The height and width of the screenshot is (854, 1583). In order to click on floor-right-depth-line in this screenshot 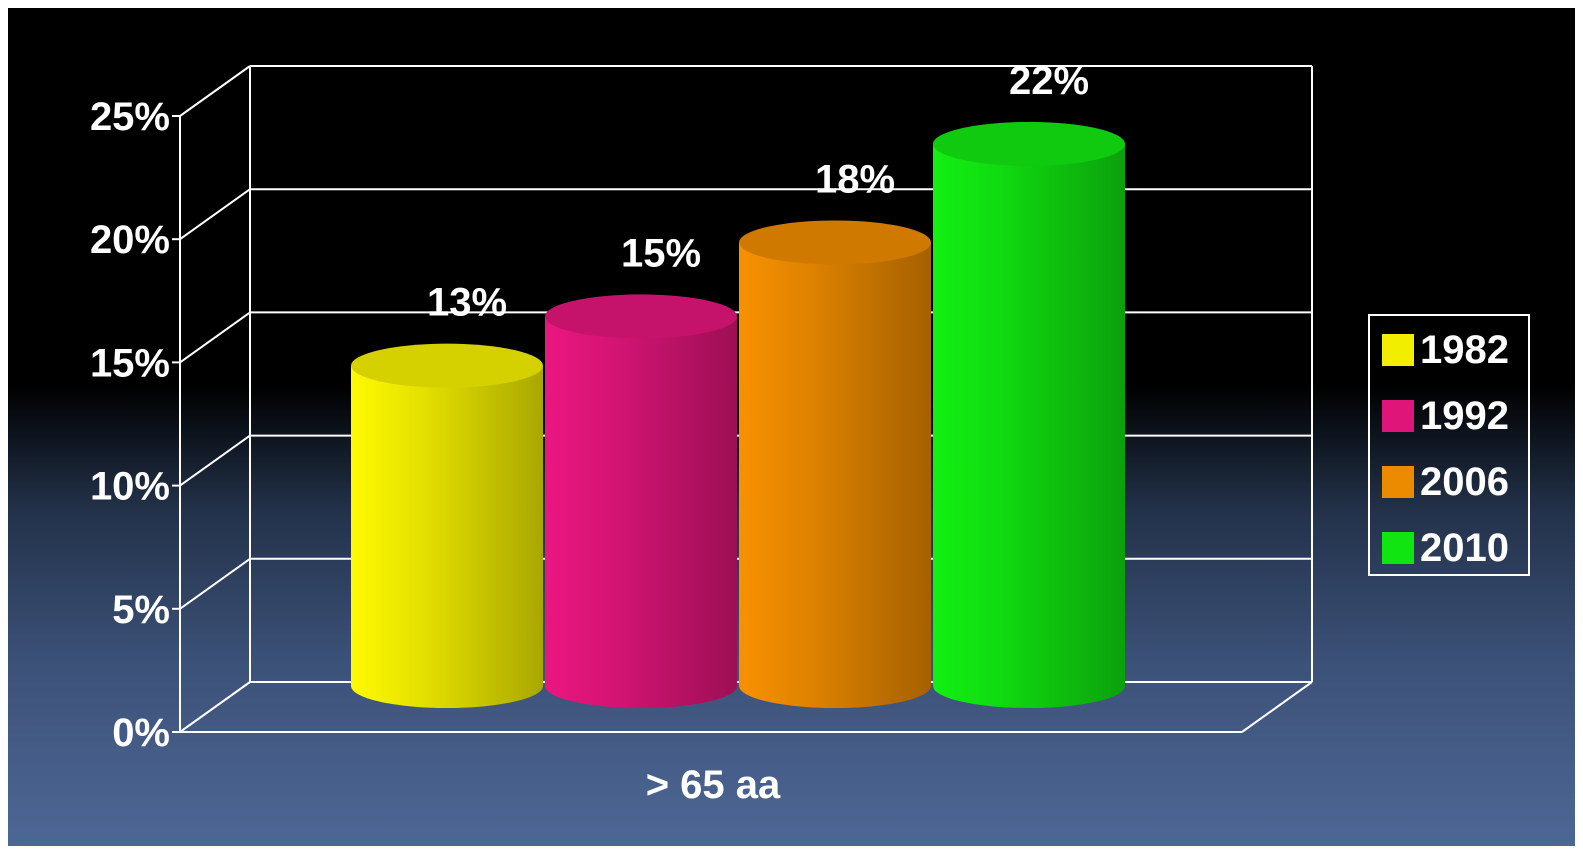, I will do `click(1277, 707)`.